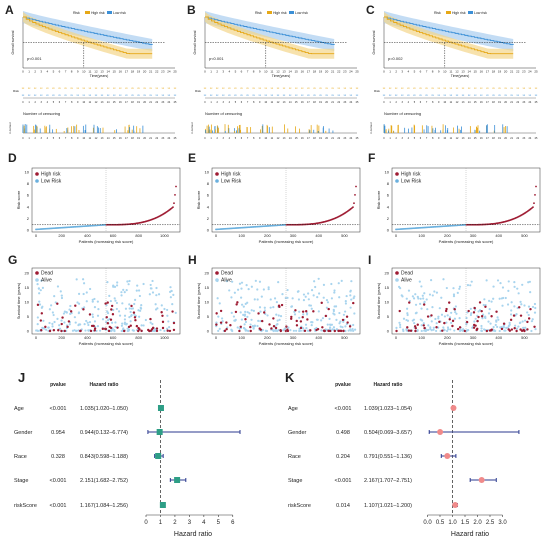 The image size is (550, 538). What do you see at coordinates (476, 72) in the screenshot?
I see `x-tick-label: 15` at bounding box center [476, 72].